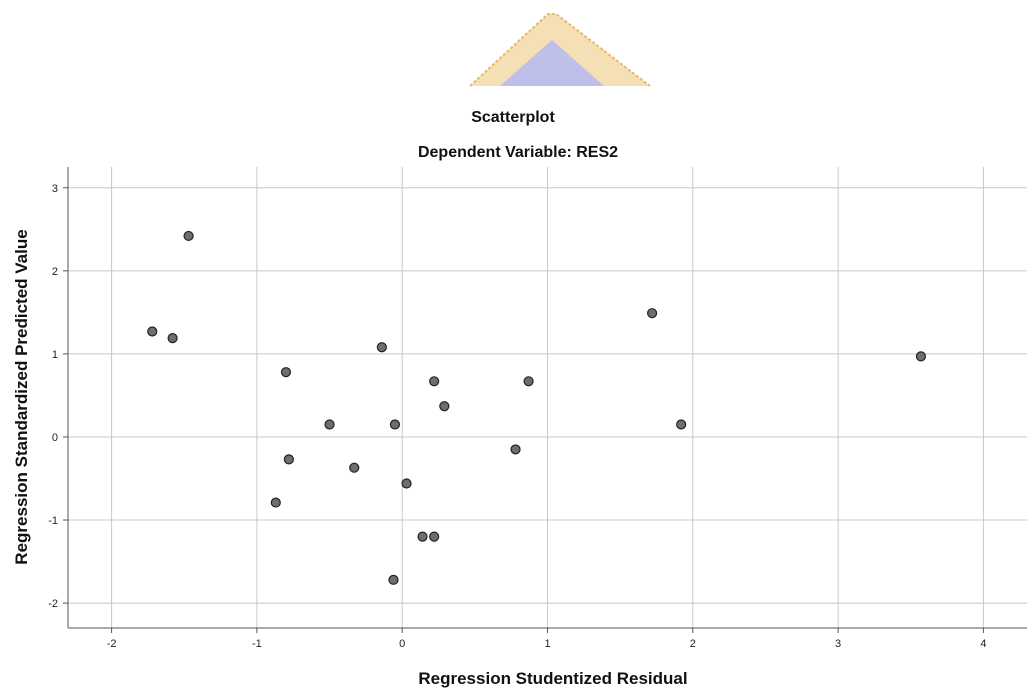  Describe the element at coordinates (257, 644) in the screenshot. I see `x-tick-label: -1` at that location.